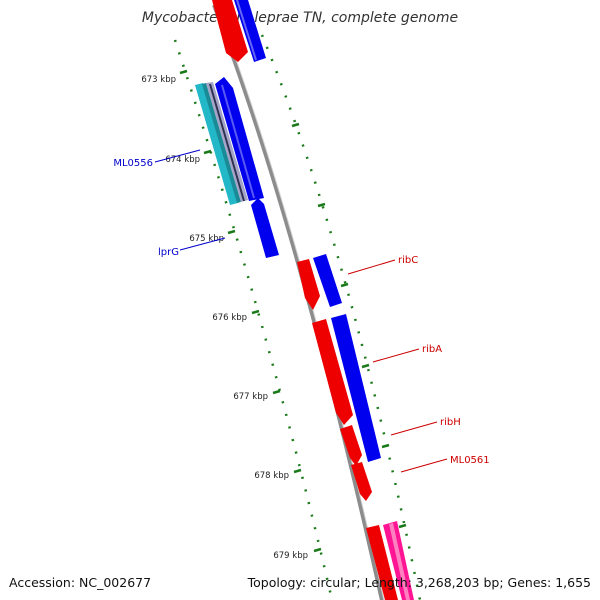  Describe the element at coordinates (168, 252) in the screenshot. I see `gene-label: lprG` at that location.